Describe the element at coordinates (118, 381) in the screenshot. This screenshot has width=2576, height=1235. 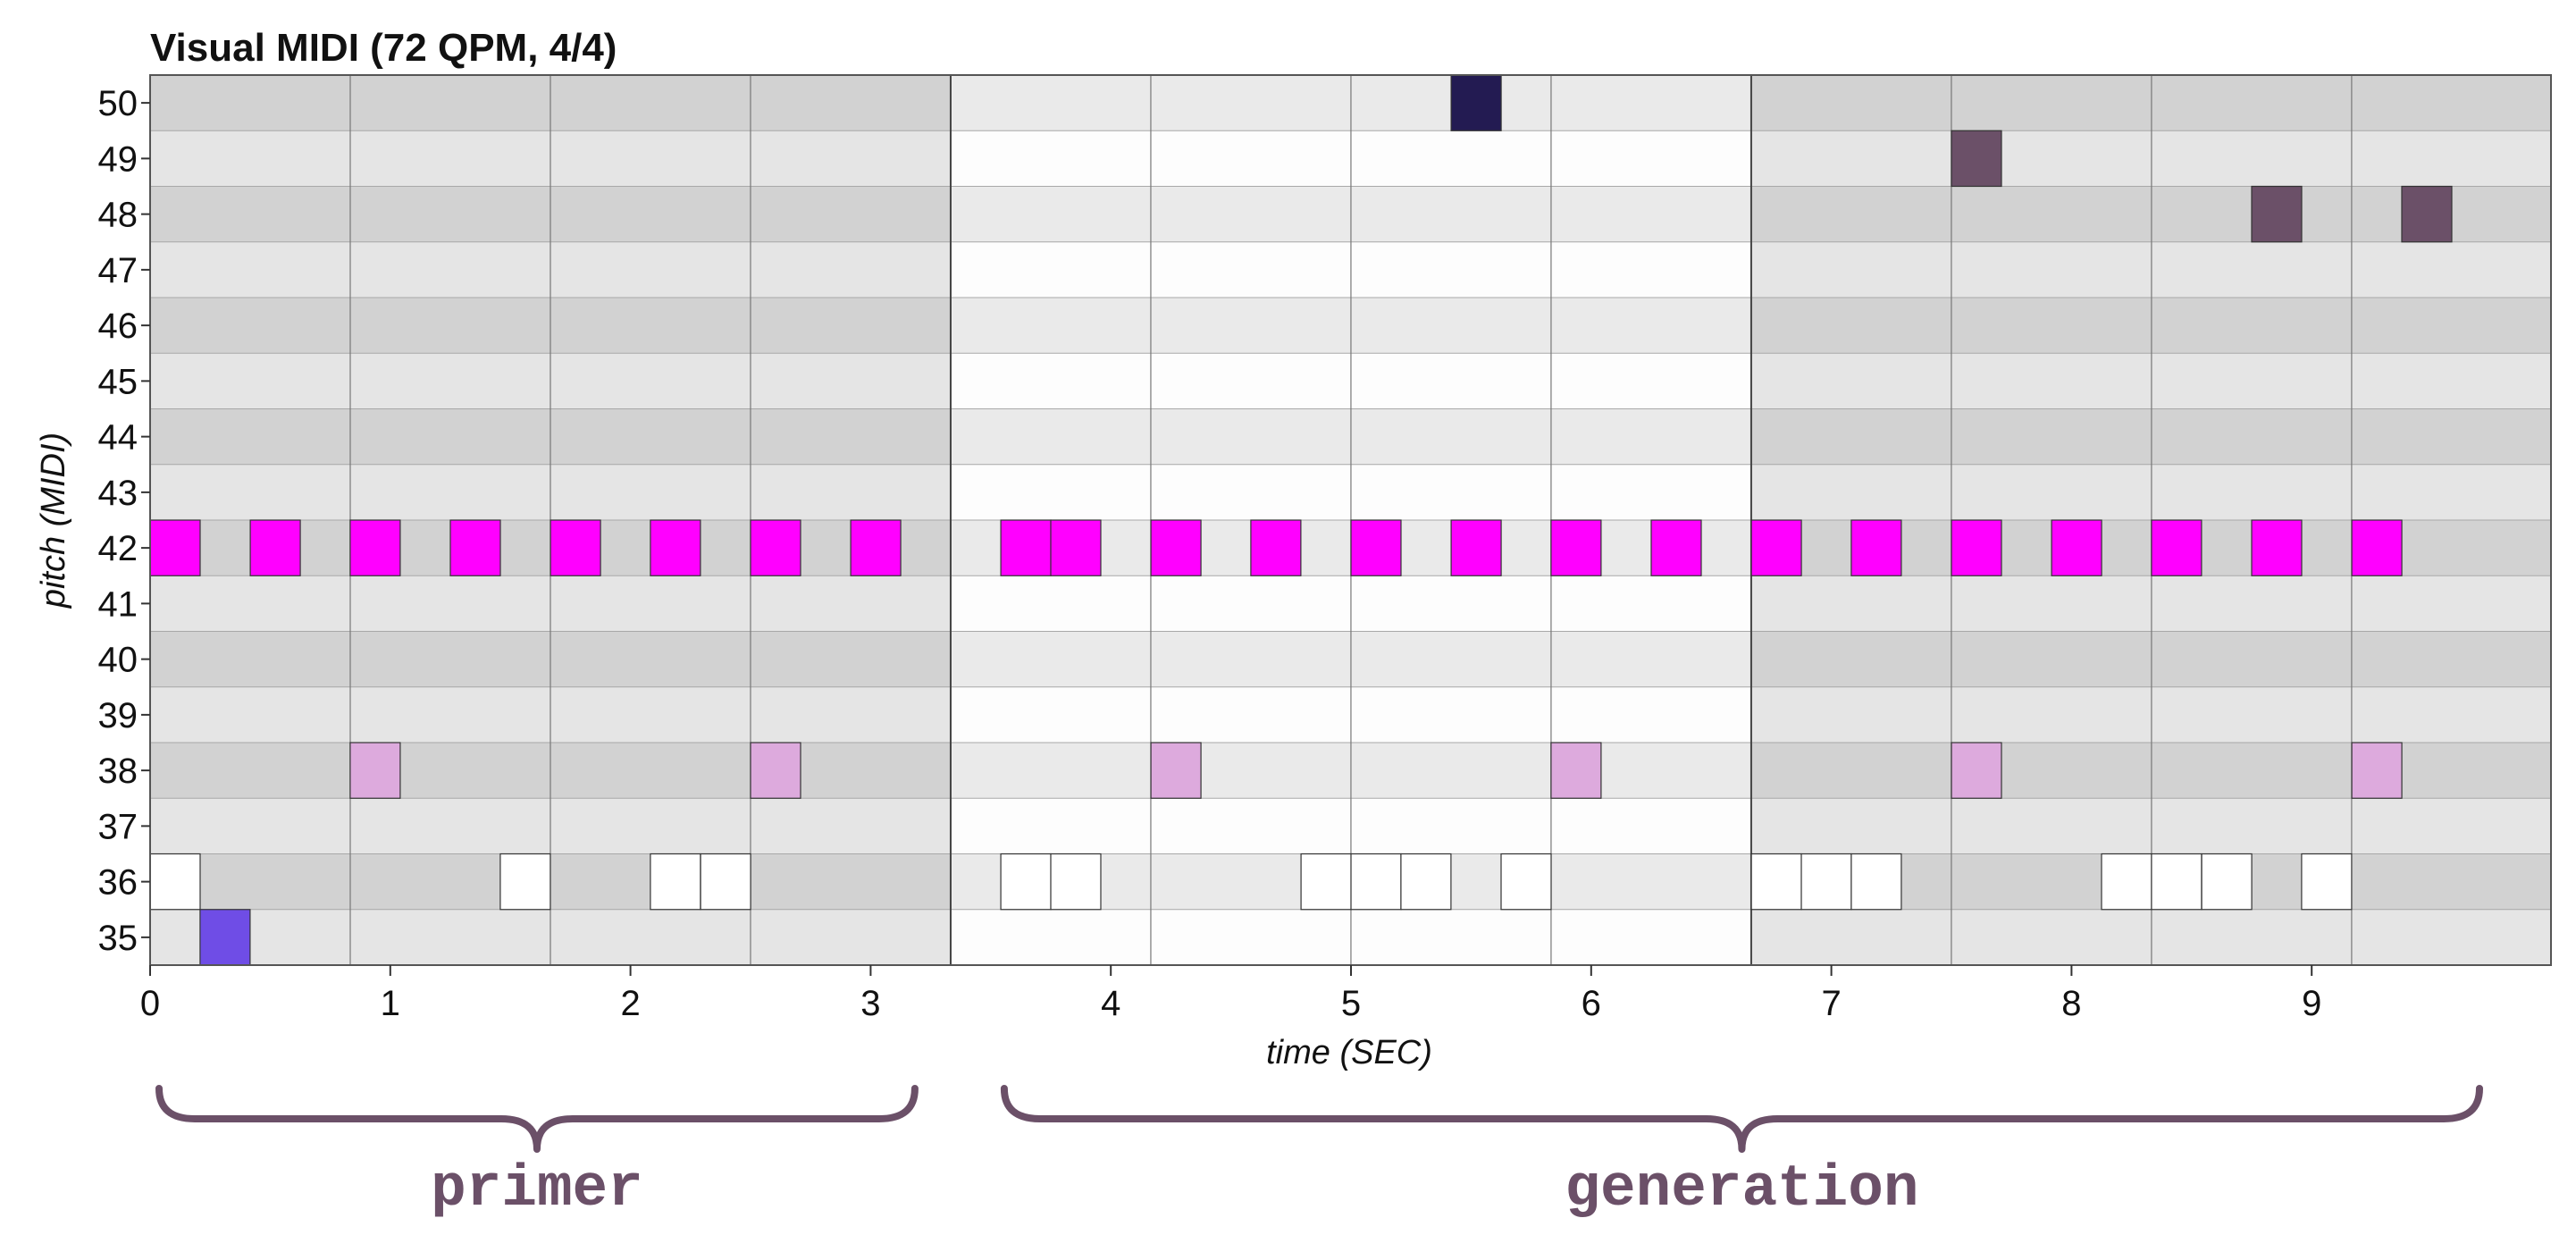
I see `y-tick-label: 45` at that location.